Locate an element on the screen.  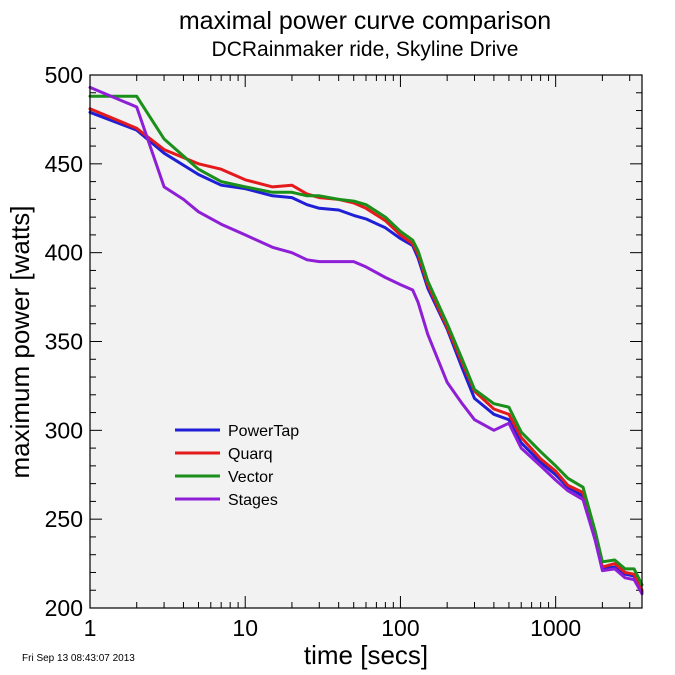
x-tick-label: 1 is located at coordinates (90, 628).